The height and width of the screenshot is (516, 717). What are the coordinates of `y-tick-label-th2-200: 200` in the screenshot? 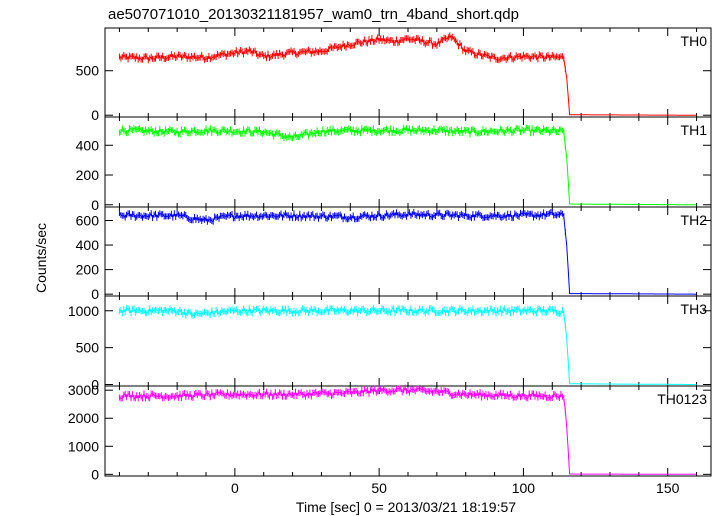 It's located at (88, 270).